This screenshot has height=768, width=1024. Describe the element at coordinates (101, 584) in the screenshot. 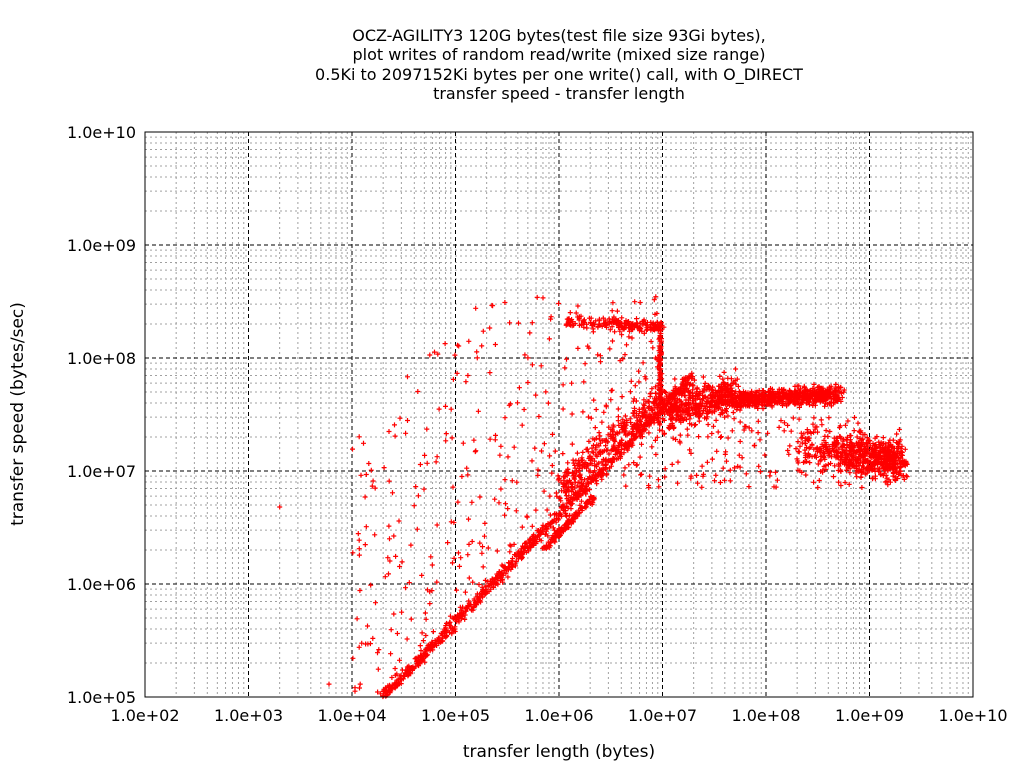

I see `y-tick-label: 1.0e+06` at that location.